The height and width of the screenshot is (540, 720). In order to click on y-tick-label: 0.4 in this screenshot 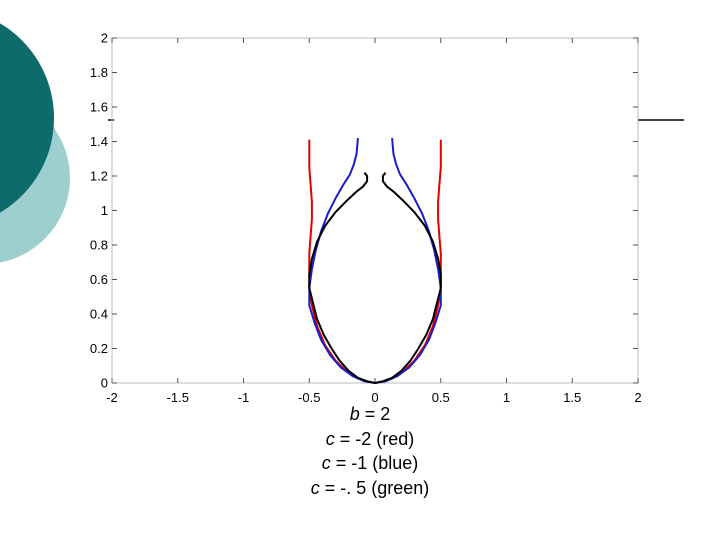, I will do `click(99, 314)`.